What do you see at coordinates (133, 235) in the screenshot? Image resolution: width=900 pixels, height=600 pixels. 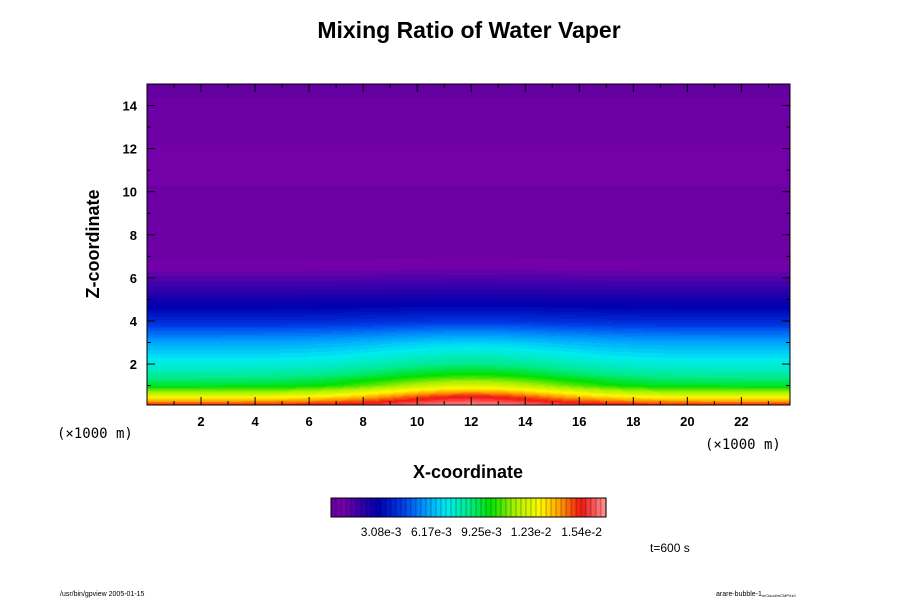 I see `y-tick-label: 8` at bounding box center [133, 235].